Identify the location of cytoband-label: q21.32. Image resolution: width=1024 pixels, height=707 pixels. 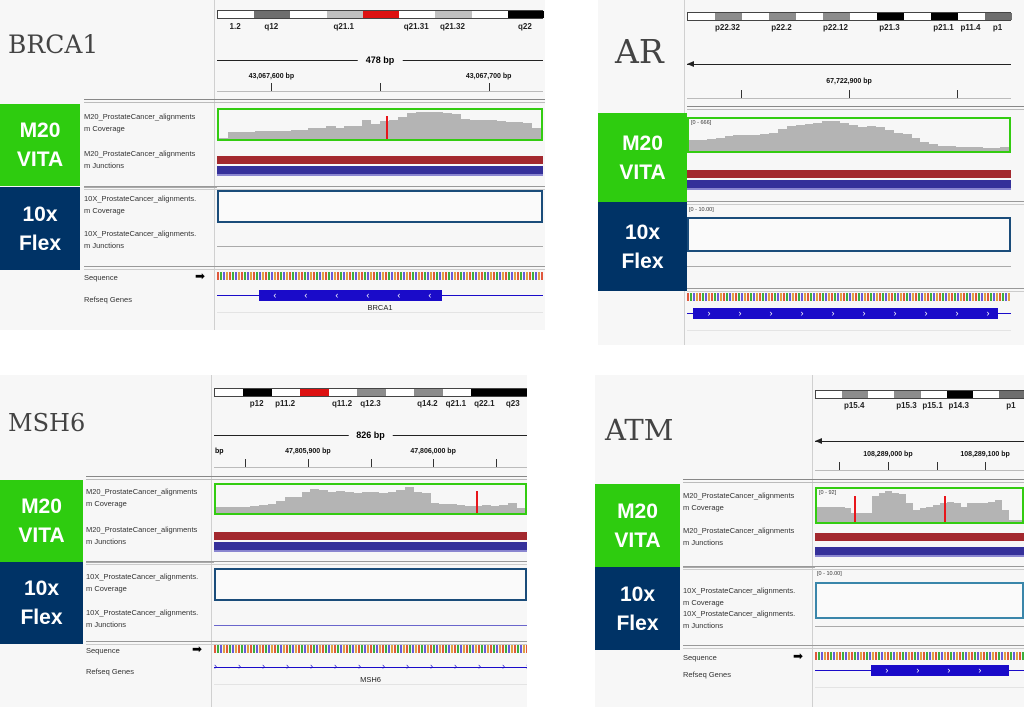
(452, 26).